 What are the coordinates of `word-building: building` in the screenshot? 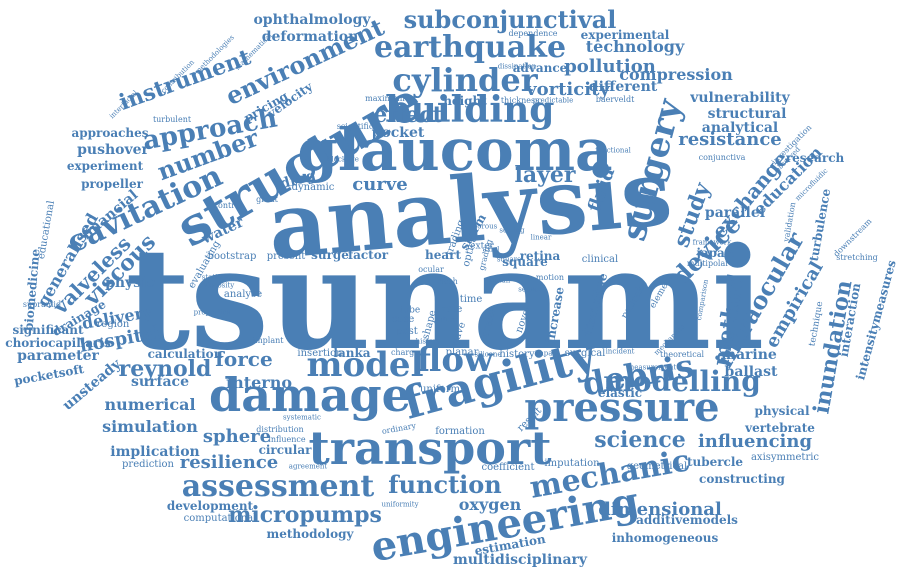 It's located at (470, 110).